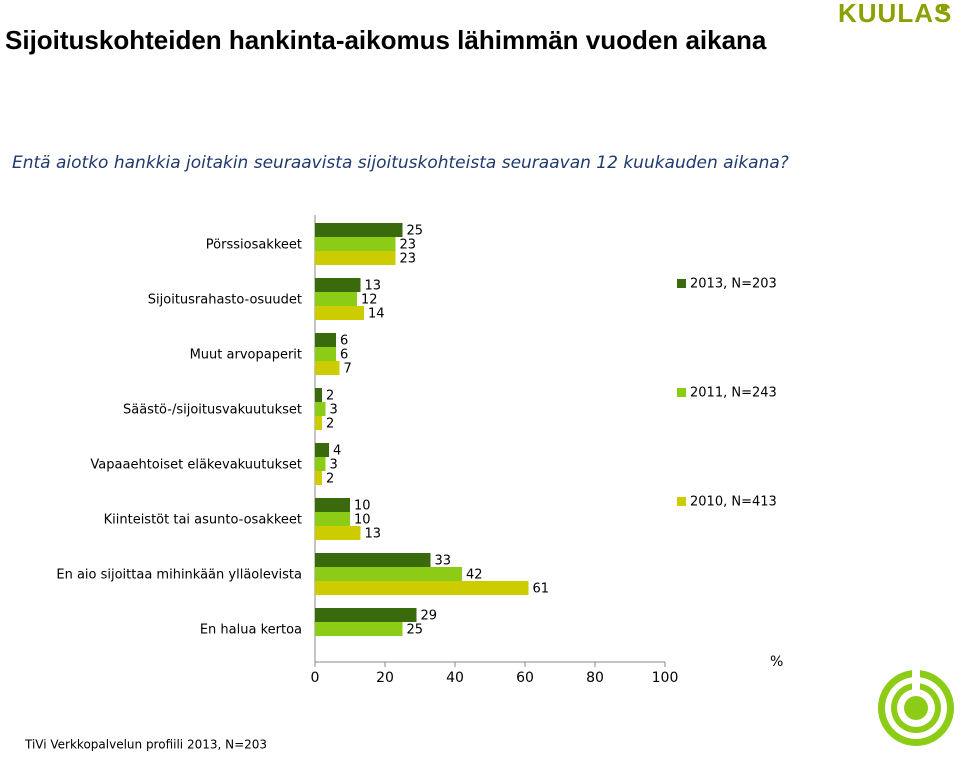 The height and width of the screenshot is (759, 960). I want to click on y-tick-label: Kiinteistöt tai asunto-osakkeet, so click(203, 520).